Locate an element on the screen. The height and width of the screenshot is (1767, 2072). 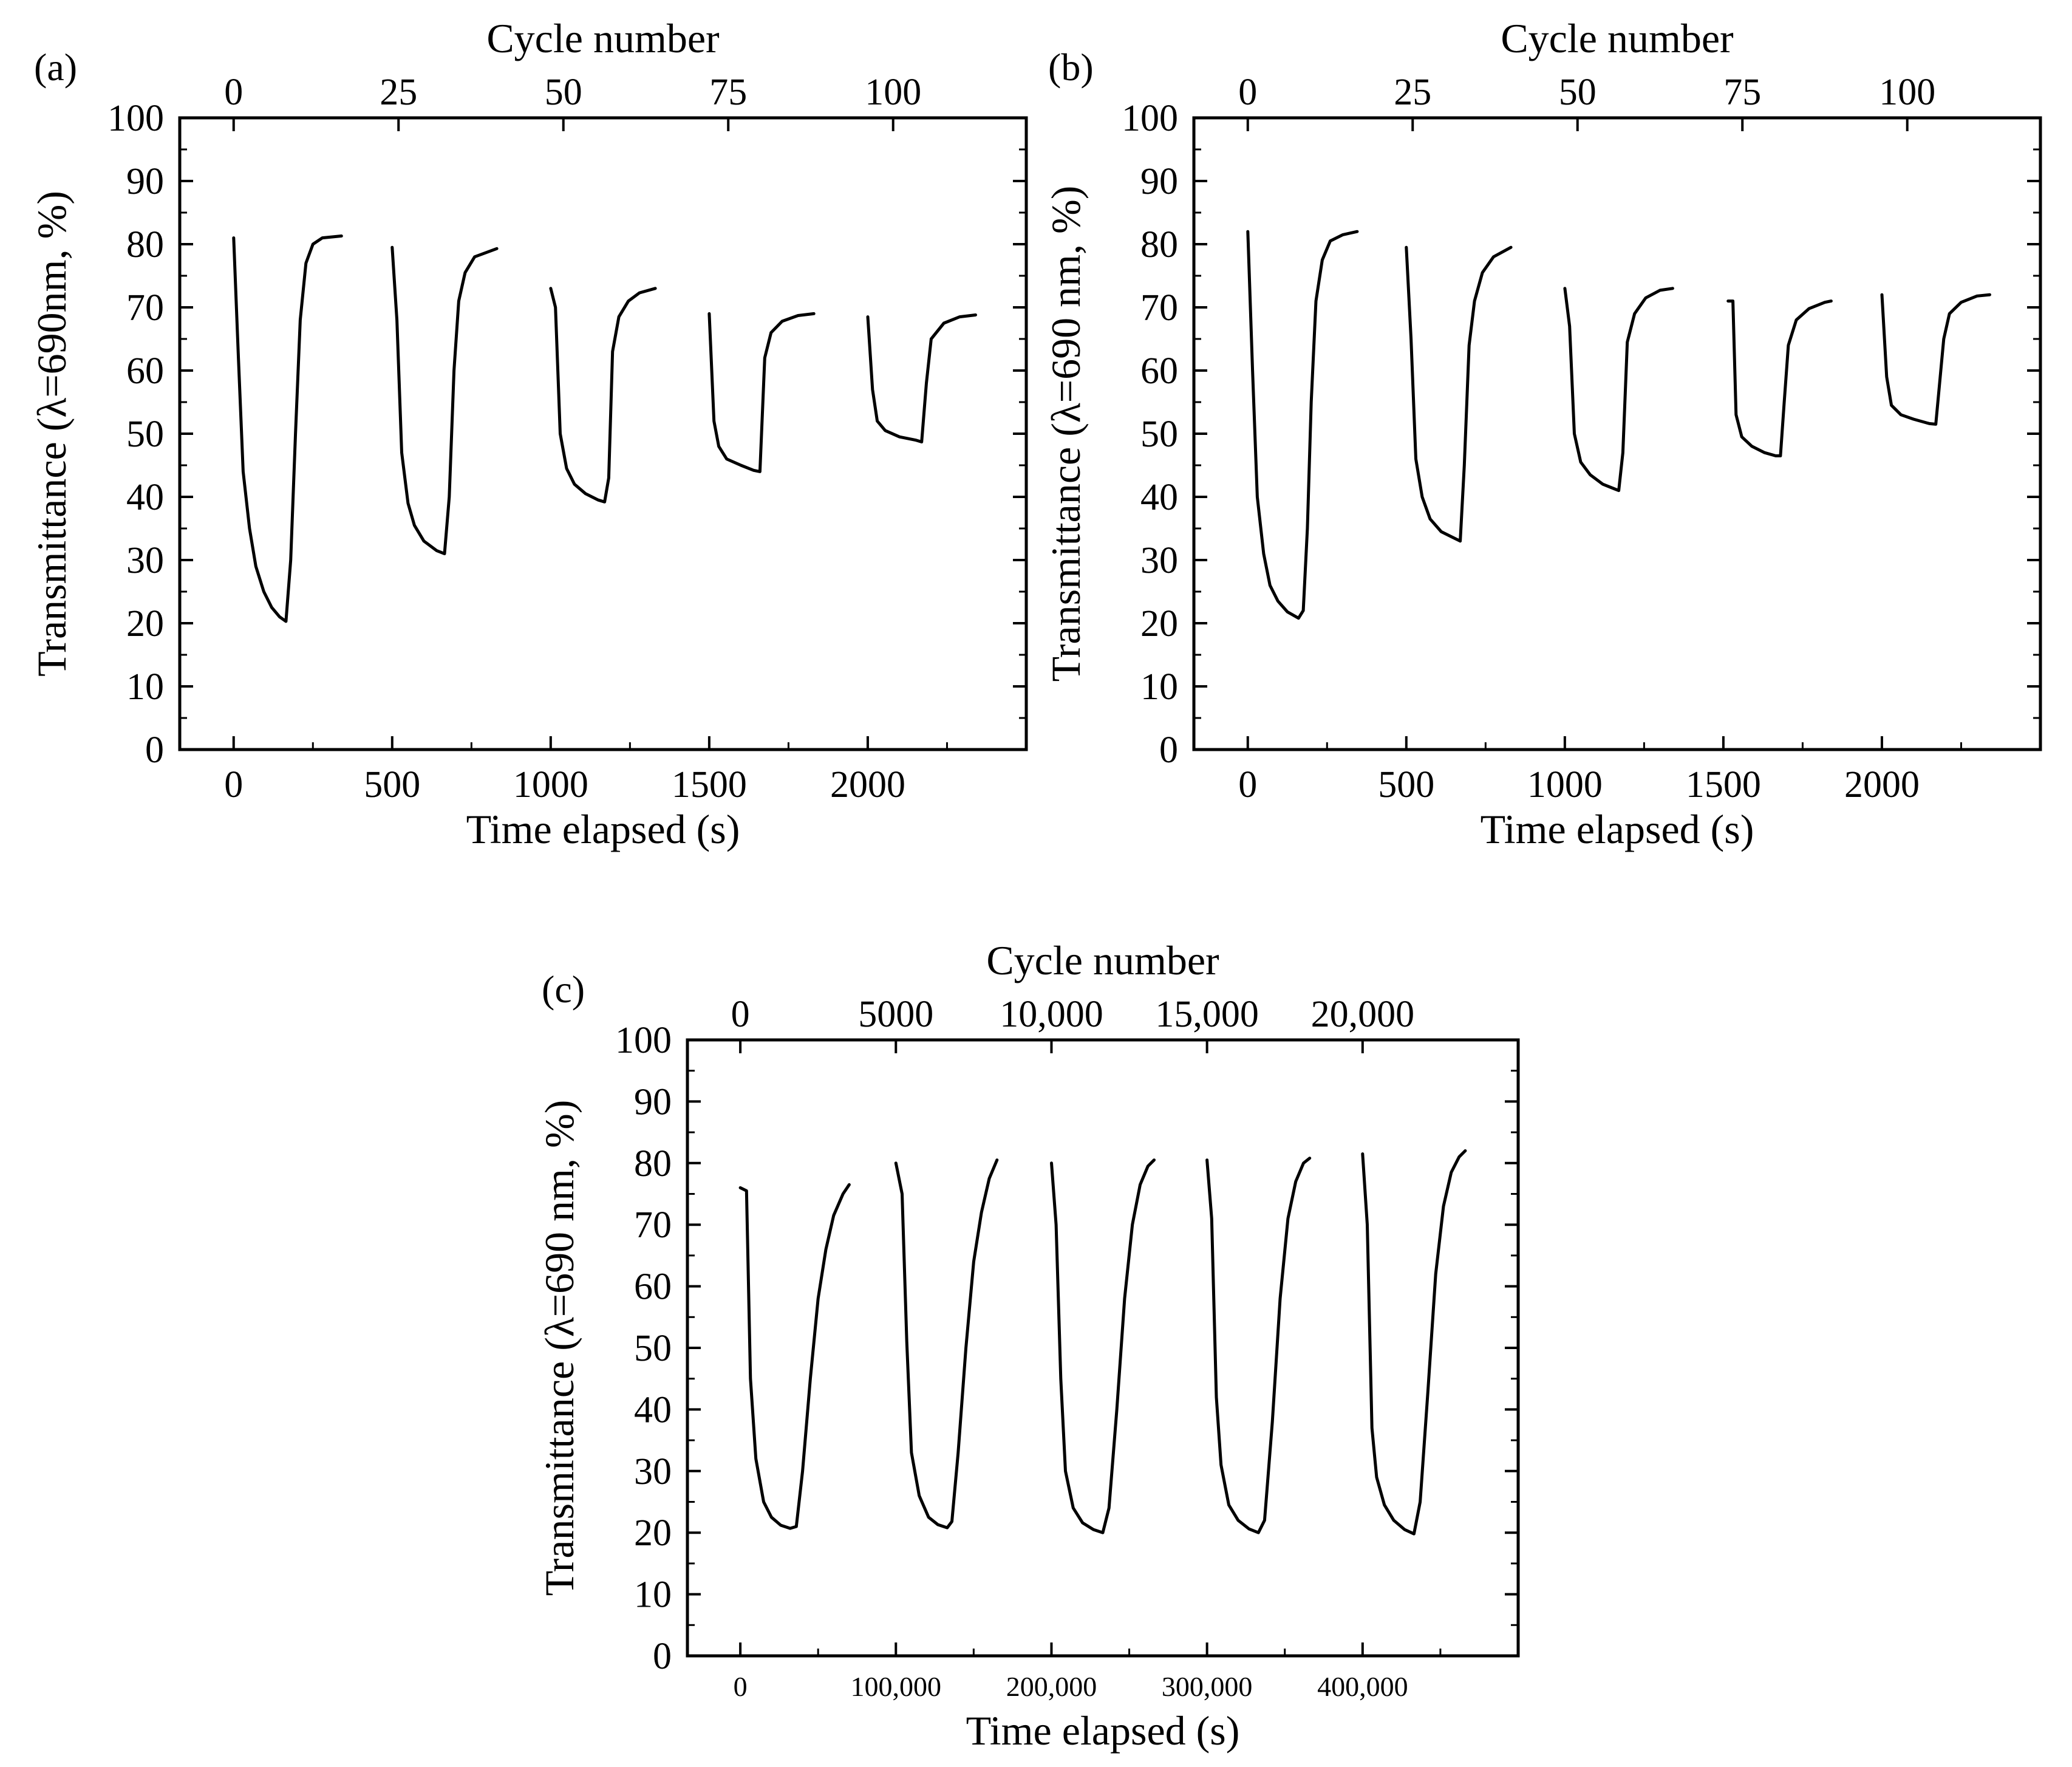
panel-label: (b) is located at coordinates (1071, 67).